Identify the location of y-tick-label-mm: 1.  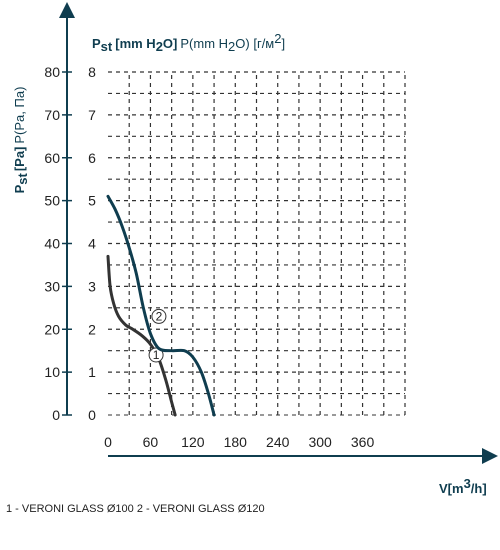
(92, 372).